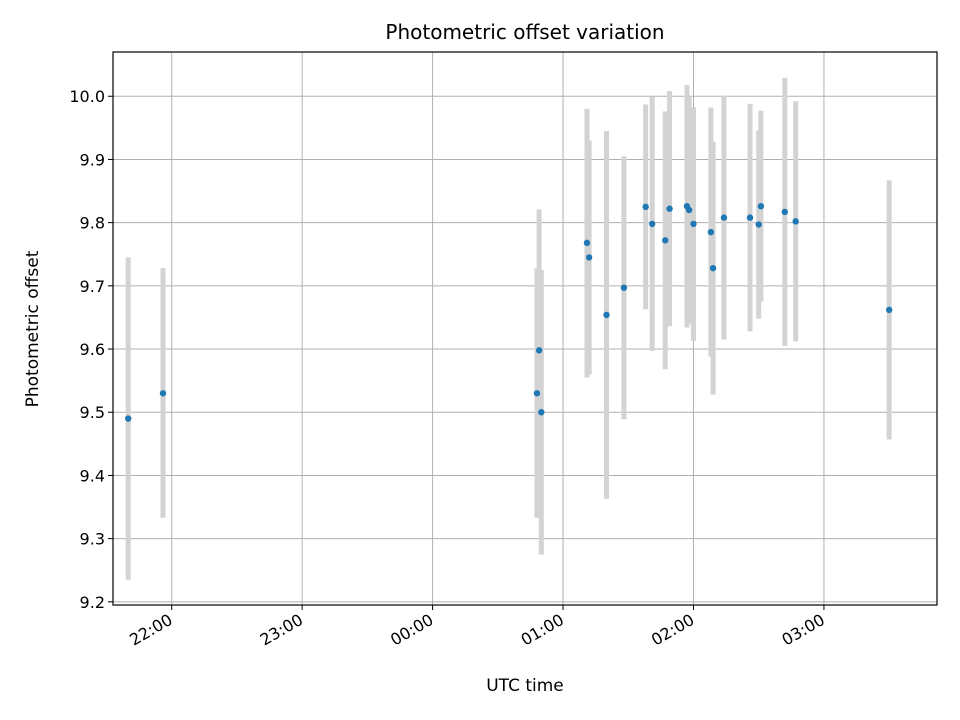  I want to click on y-tick-label: 9.2, so click(92, 602).